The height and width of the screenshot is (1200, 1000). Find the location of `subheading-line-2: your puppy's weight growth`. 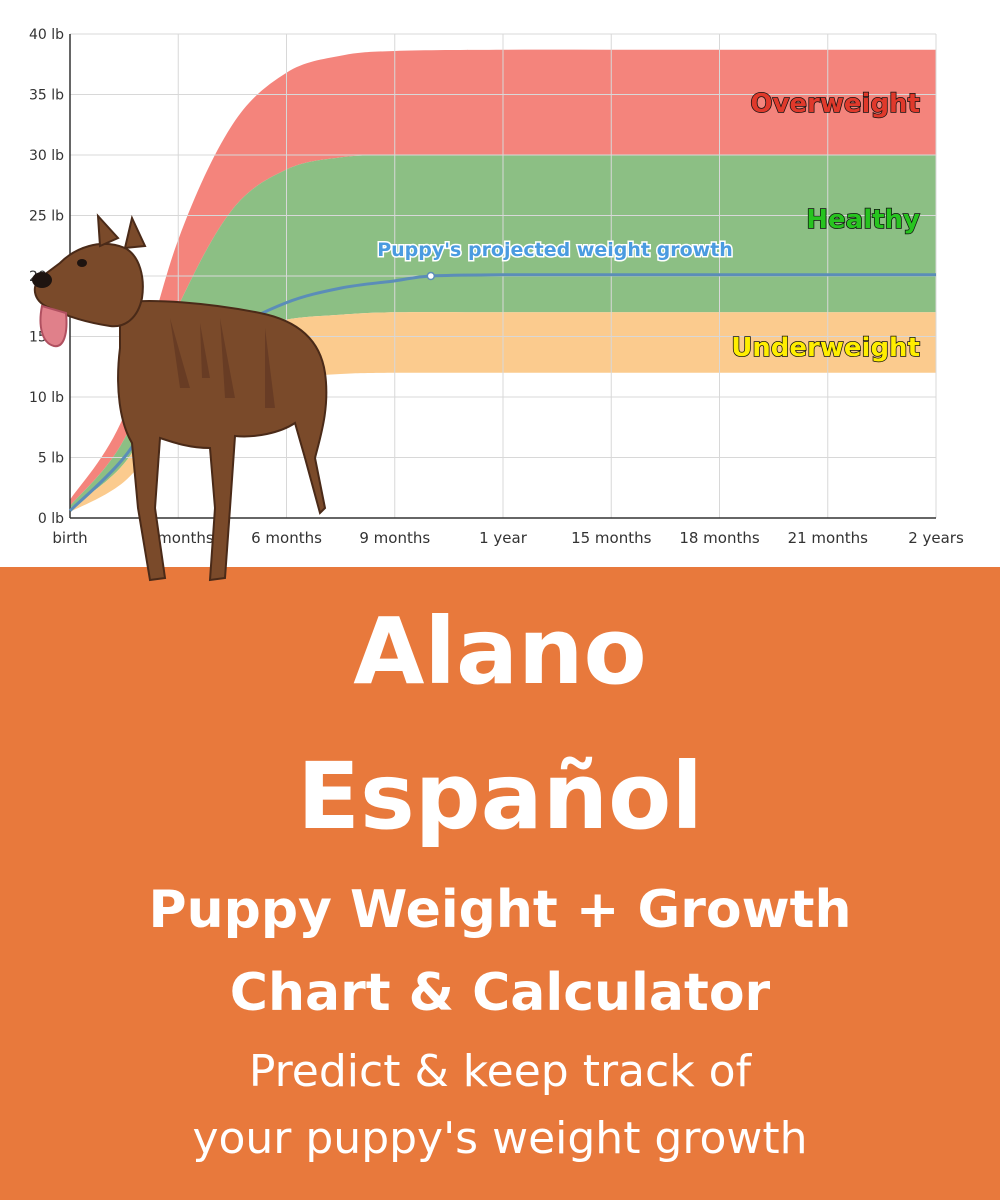

subheading-line-2: your puppy's weight growth is located at coordinates (500, 1138).